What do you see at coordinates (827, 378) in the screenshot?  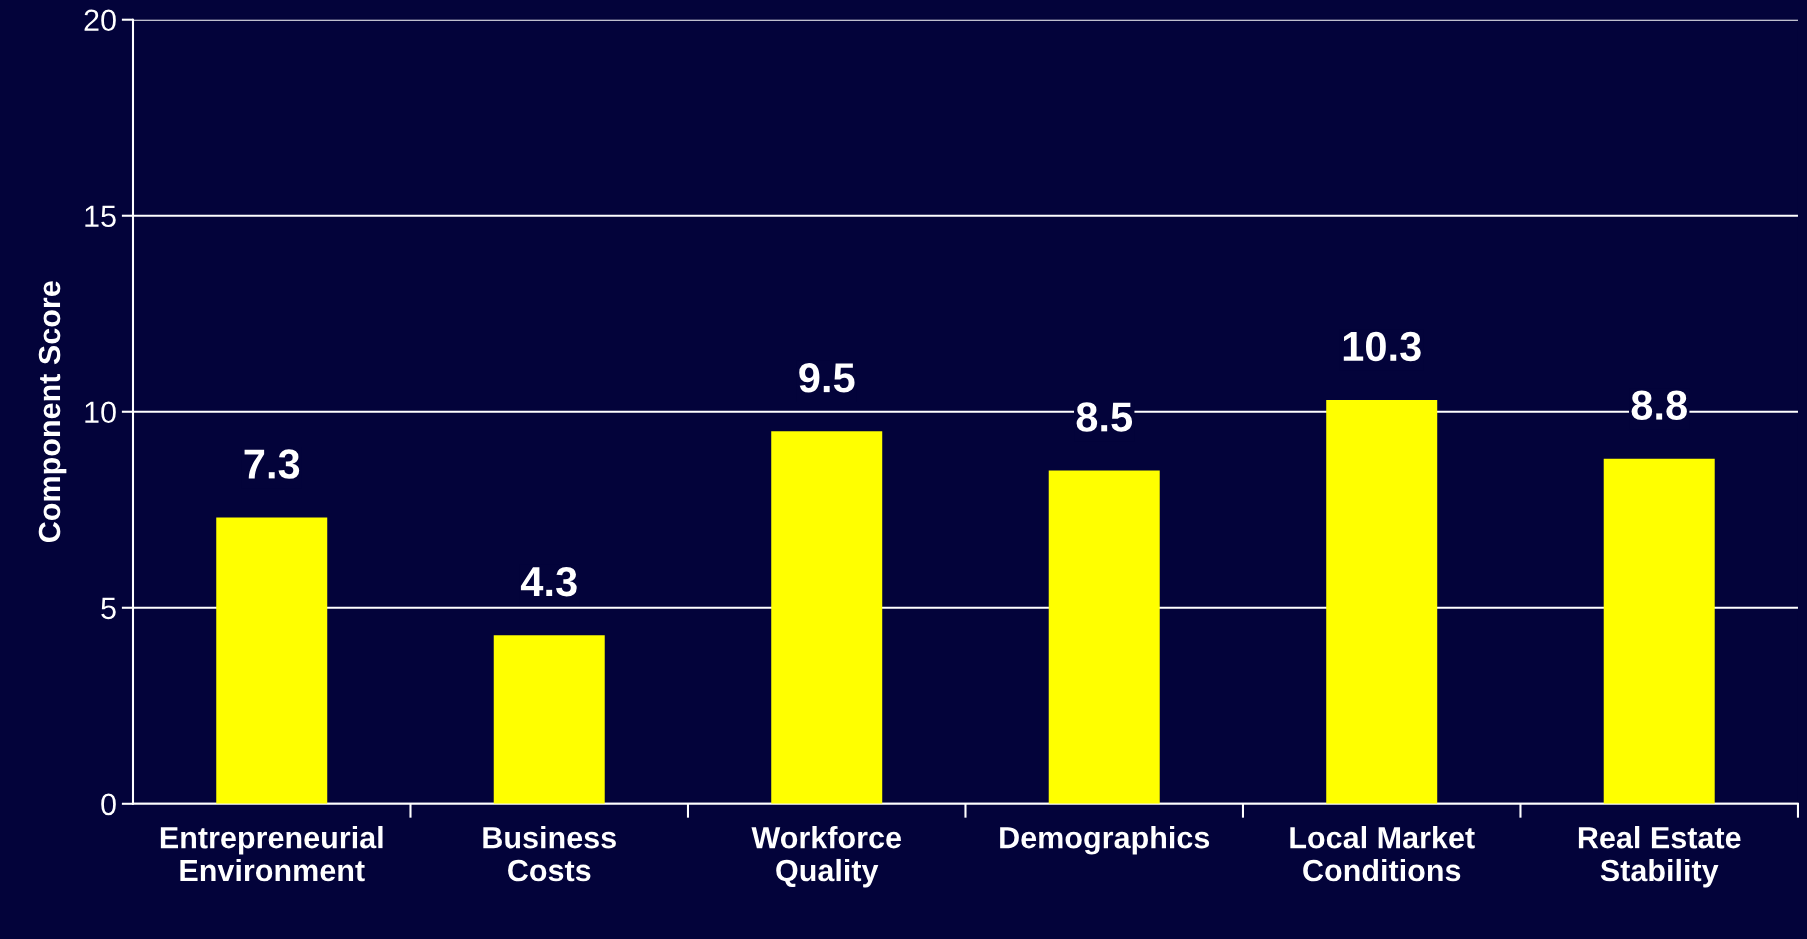 I see `data-label: 9.5` at bounding box center [827, 378].